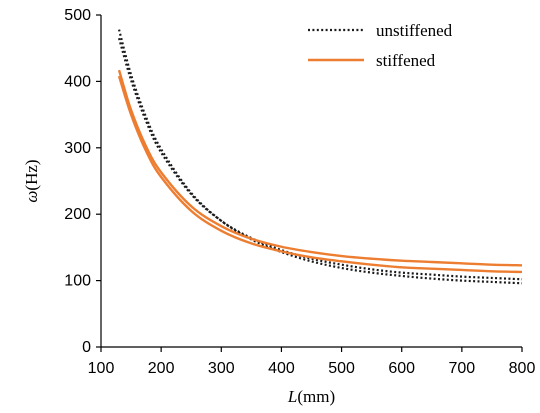  What do you see at coordinates (77, 148) in the screenshot?
I see `y-tick-label: 300` at bounding box center [77, 148].